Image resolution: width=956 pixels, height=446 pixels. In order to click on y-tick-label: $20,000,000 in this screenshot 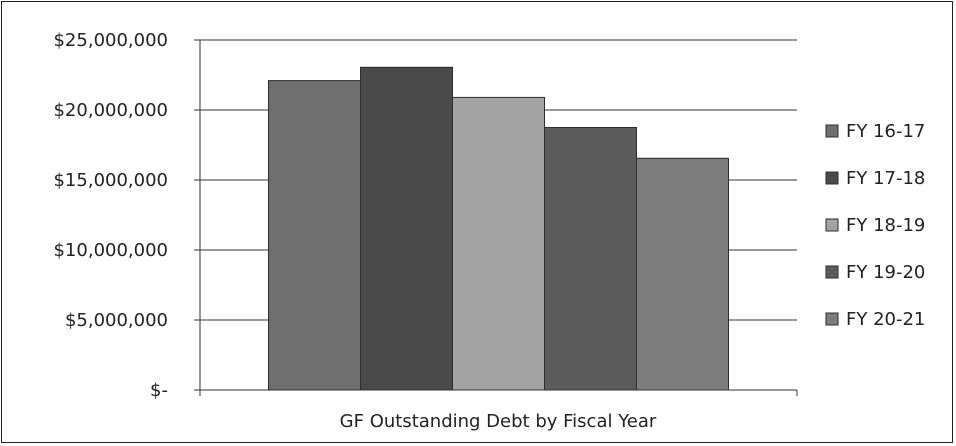, I will do `click(110, 110)`.